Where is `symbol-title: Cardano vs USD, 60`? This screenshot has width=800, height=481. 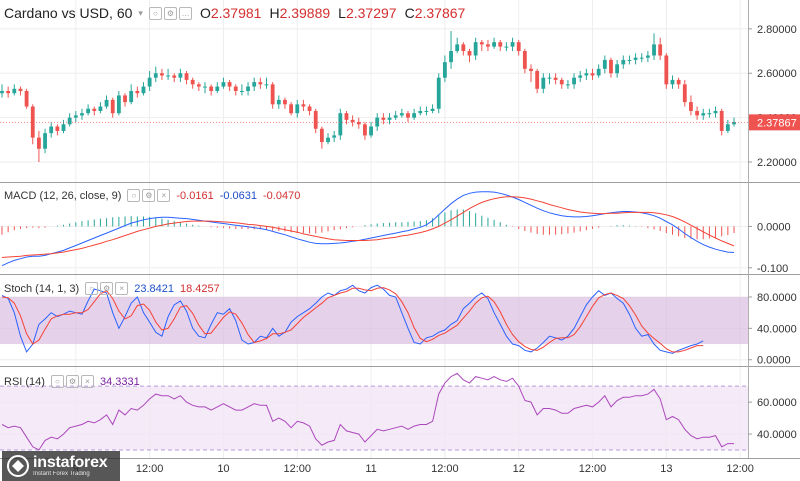
symbol-title: Cardano vs USD, 60 is located at coordinates (68, 13).